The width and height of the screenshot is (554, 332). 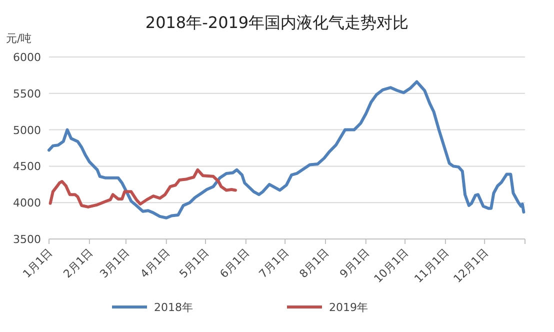 I want to click on x-tick-label: 7月1日, so click(x=274, y=263).